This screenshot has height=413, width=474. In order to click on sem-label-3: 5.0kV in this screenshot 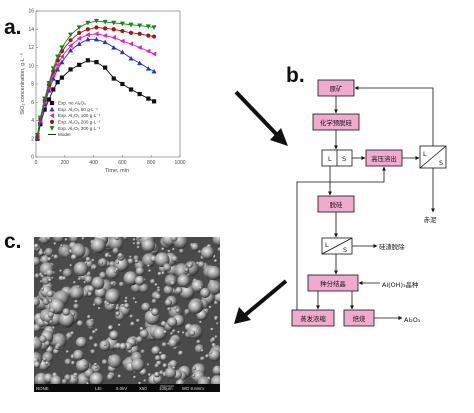, I will do `click(121, 388)`.